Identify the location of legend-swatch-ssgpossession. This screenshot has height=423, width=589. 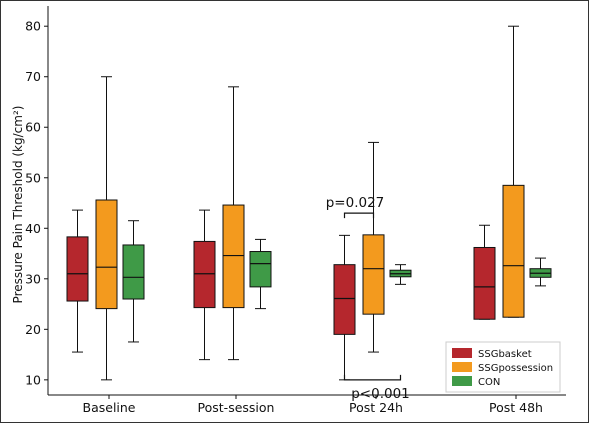
(462, 367).